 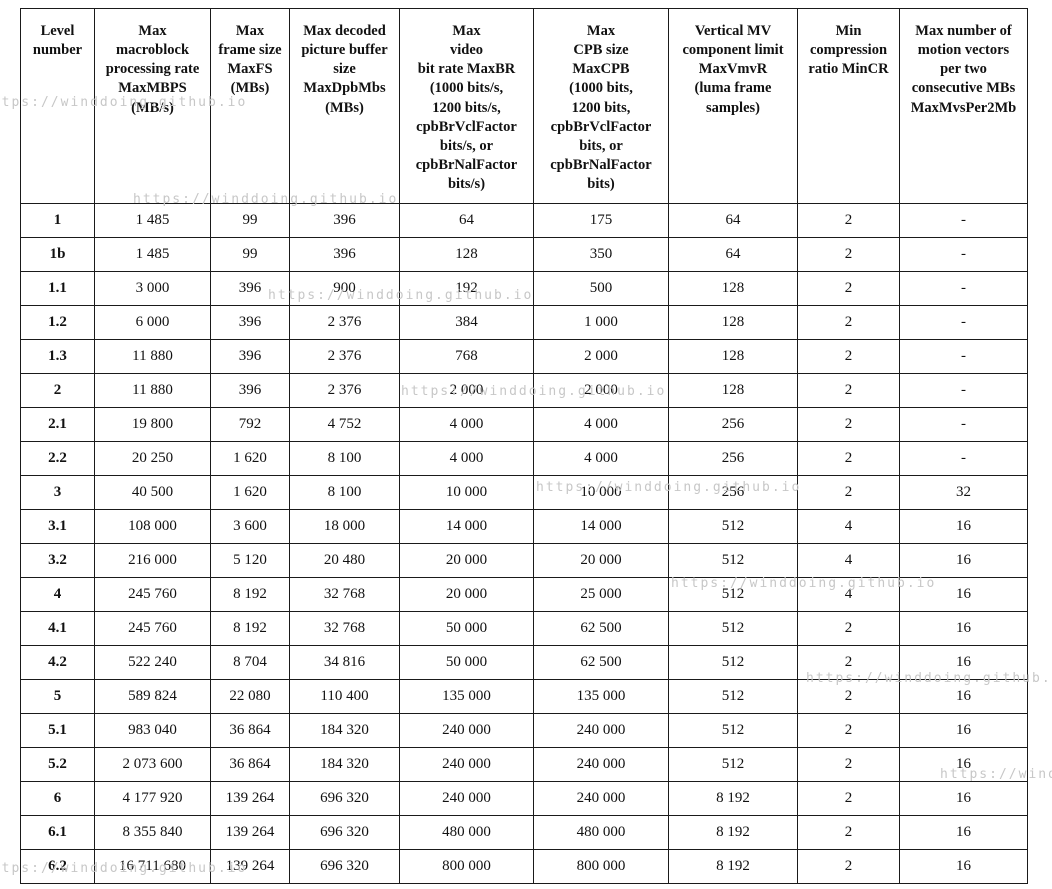 I want to click on value-cell: 500, so click(x=601, y=288).